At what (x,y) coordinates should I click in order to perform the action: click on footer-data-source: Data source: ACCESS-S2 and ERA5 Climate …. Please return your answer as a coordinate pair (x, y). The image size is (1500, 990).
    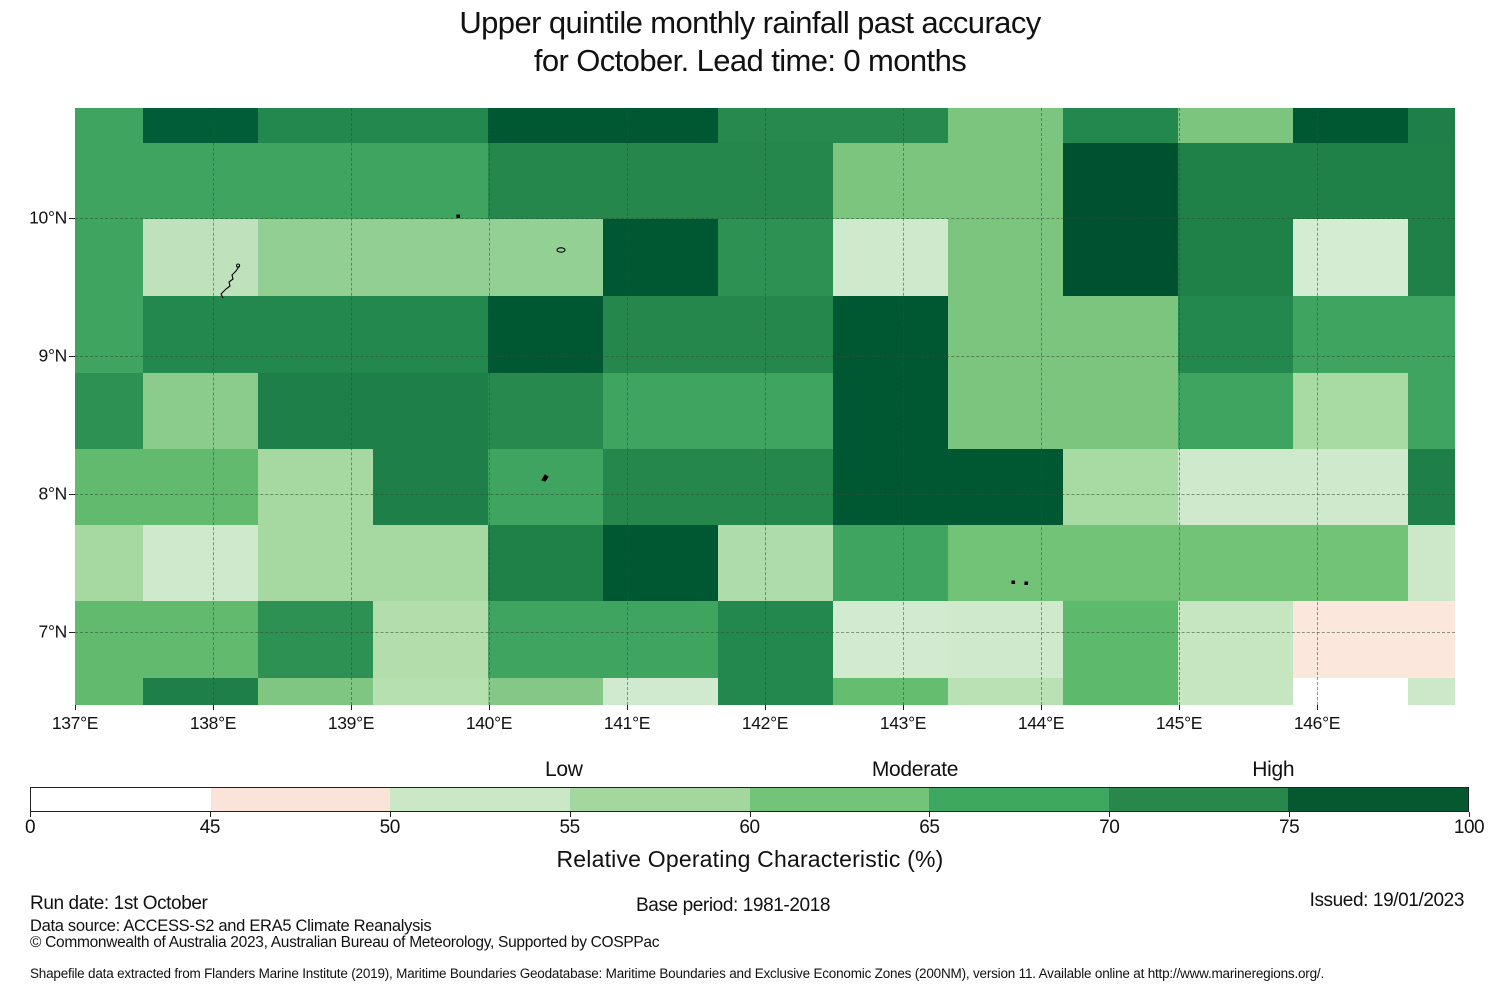
    Looking at the image, I should click on (231, 926).